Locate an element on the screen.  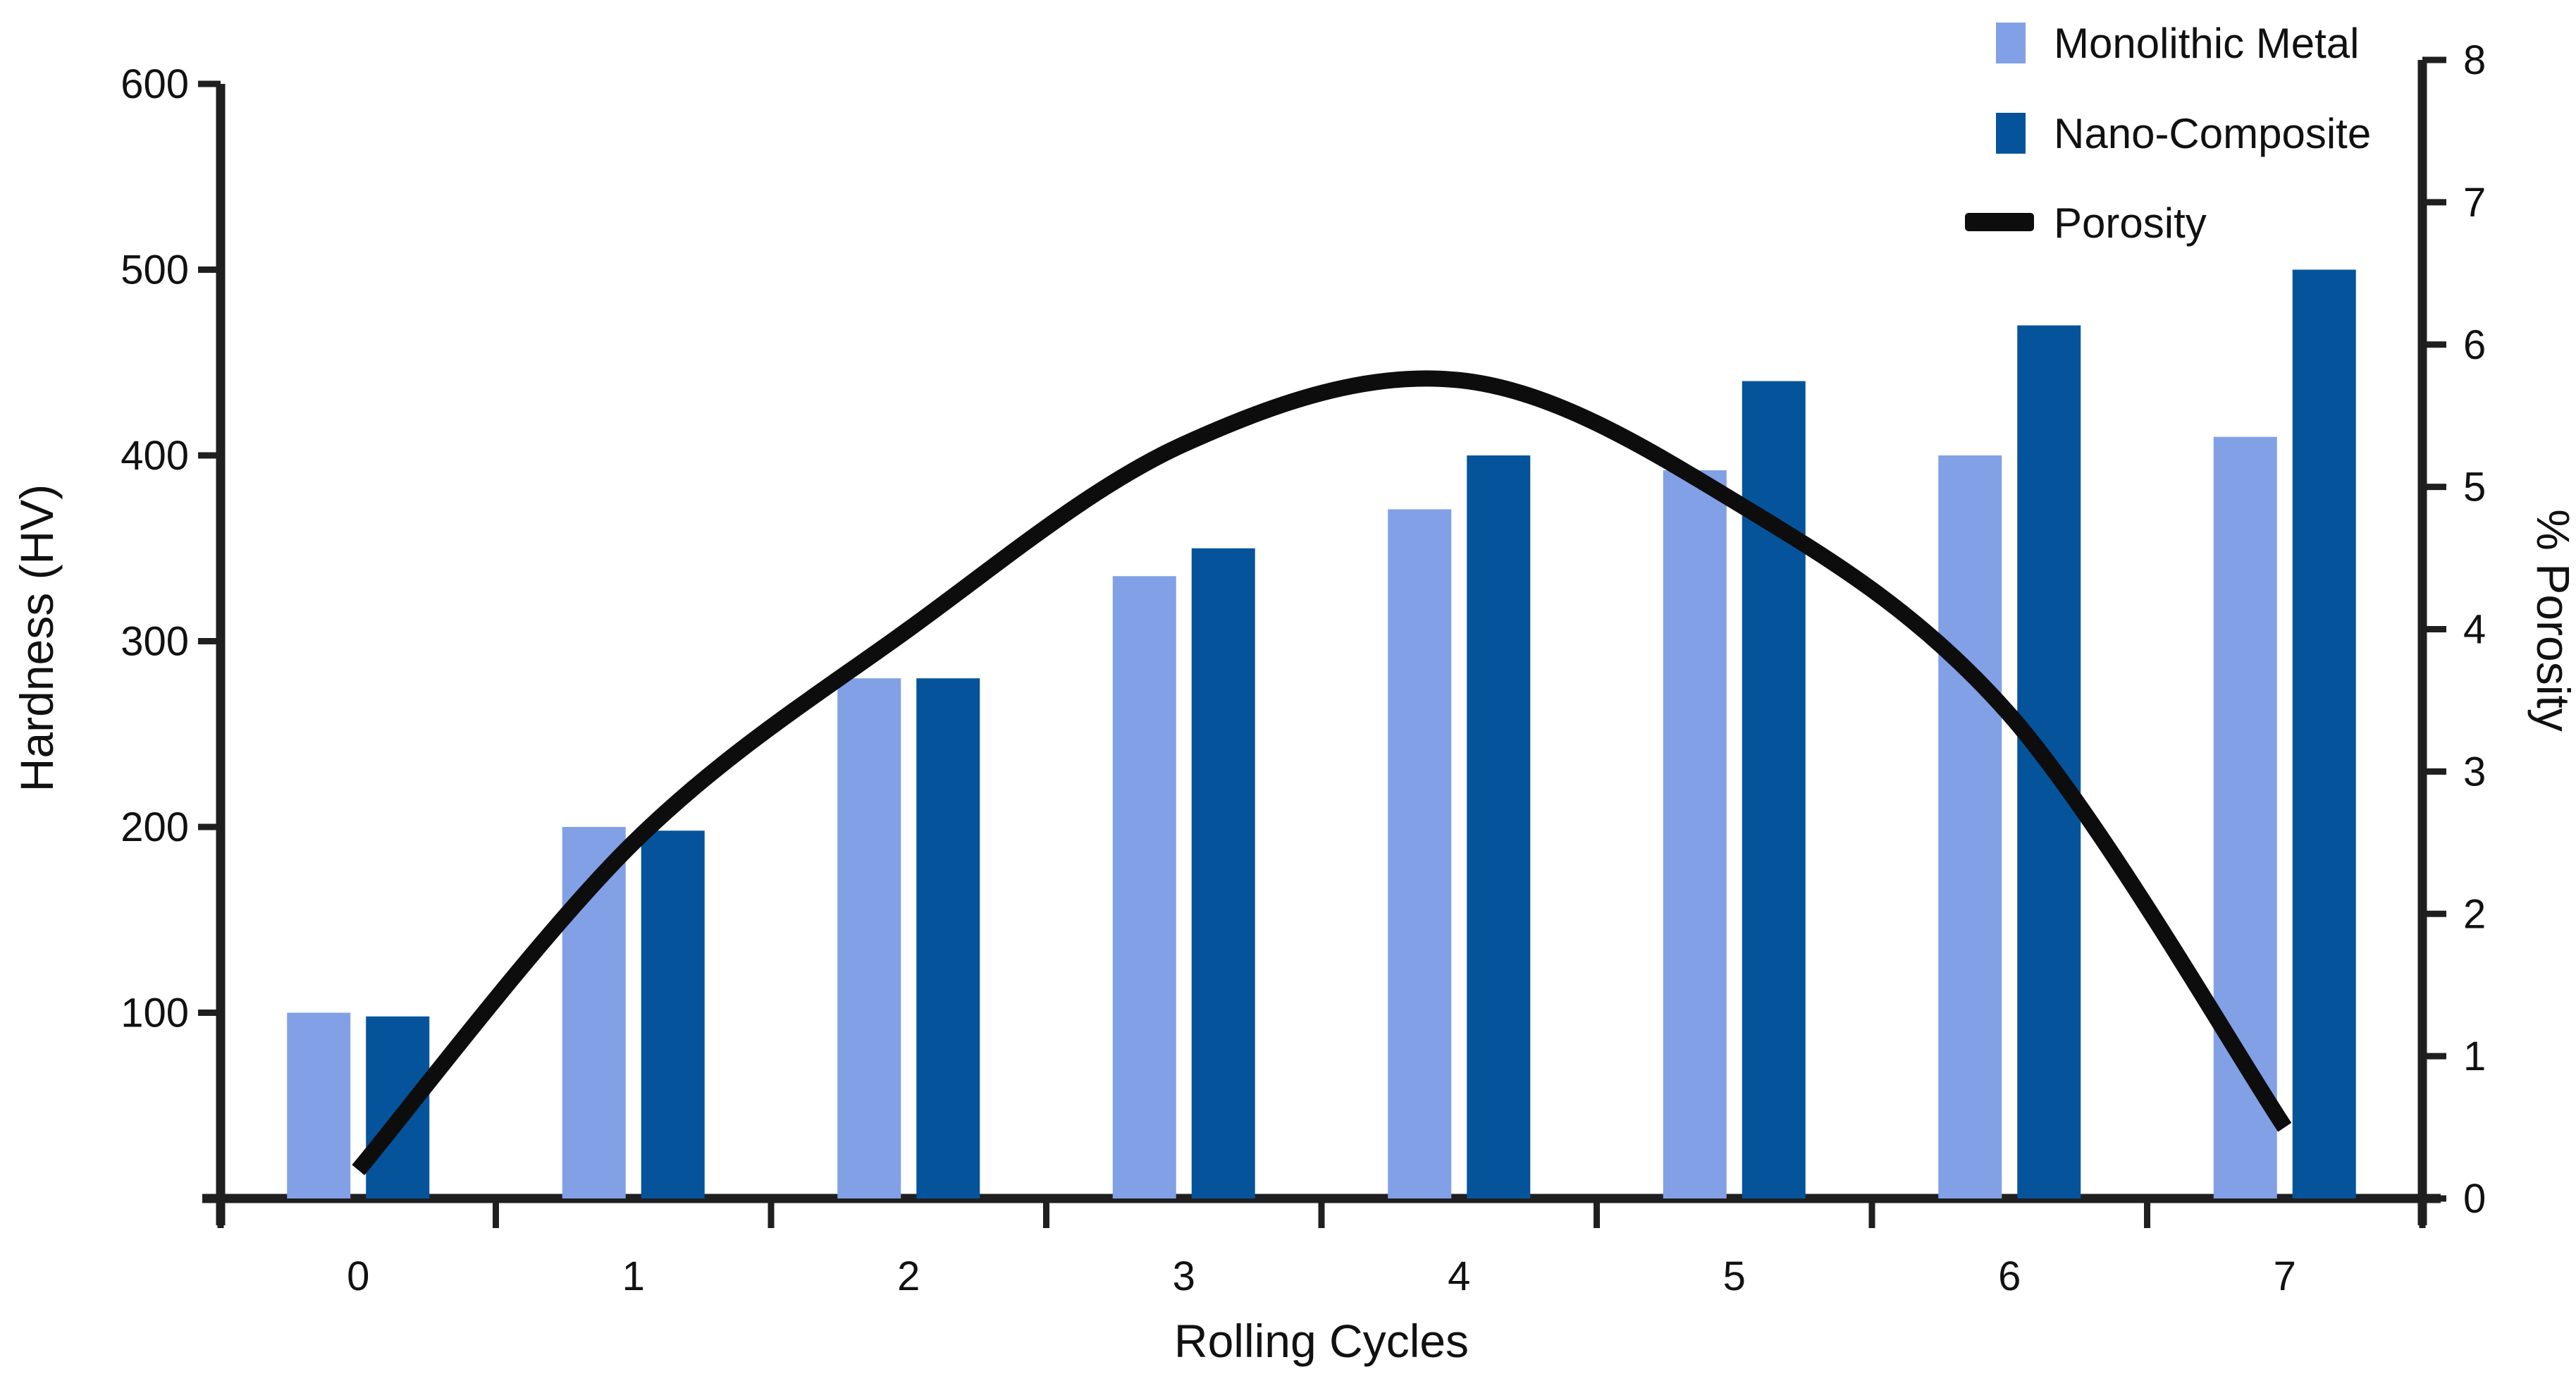
x-axis-tick-label: 2 is located at coordinates (908, 1276).